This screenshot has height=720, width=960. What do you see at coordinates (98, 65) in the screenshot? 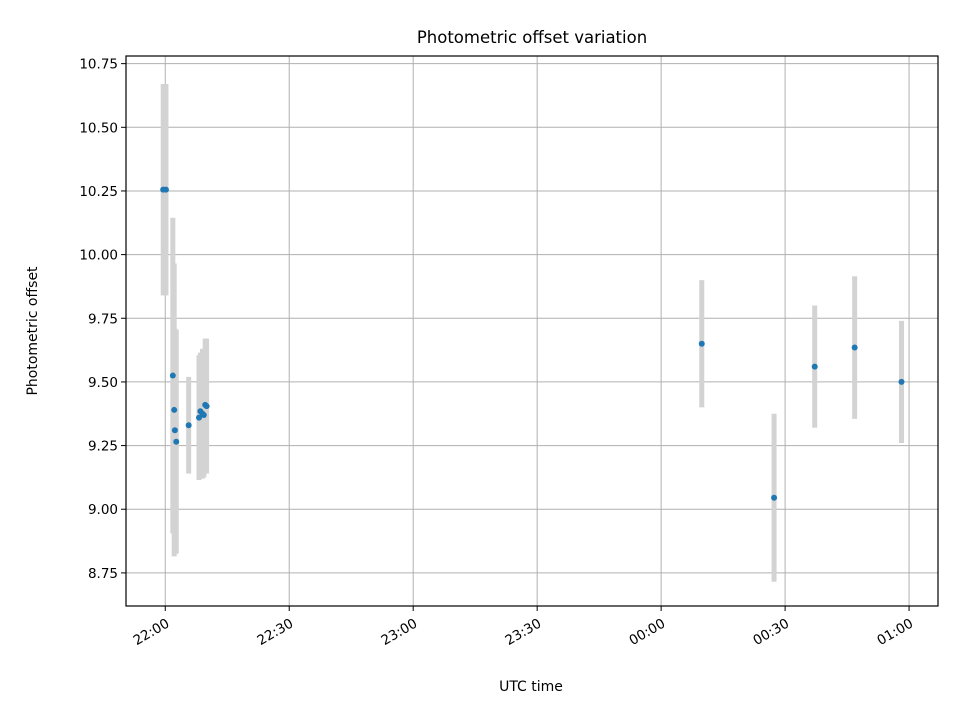
I see `y-tick-label: 10.75` at bounding box center [98, 65].